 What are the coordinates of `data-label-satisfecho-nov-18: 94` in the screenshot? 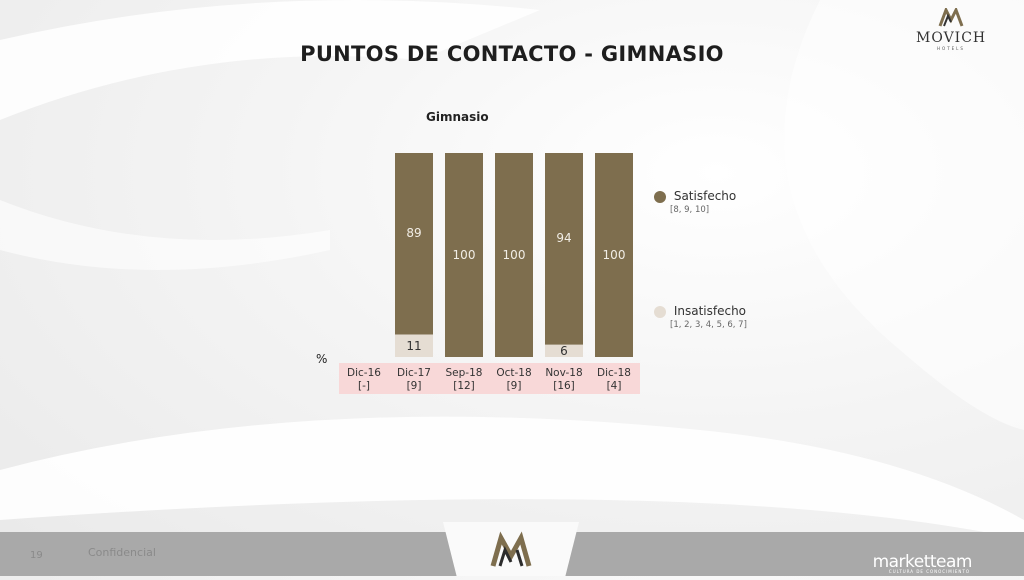 It's located at (563, 238).